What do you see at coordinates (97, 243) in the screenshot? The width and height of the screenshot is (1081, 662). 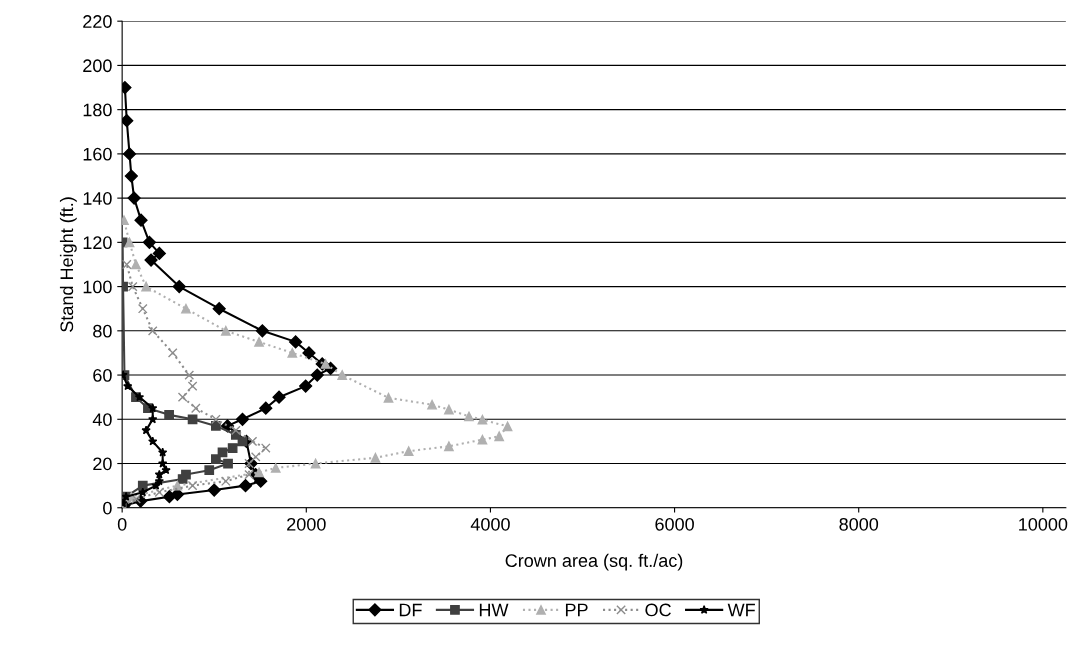 I see `y-tick-label: 120` at bounding box center [97, 243].